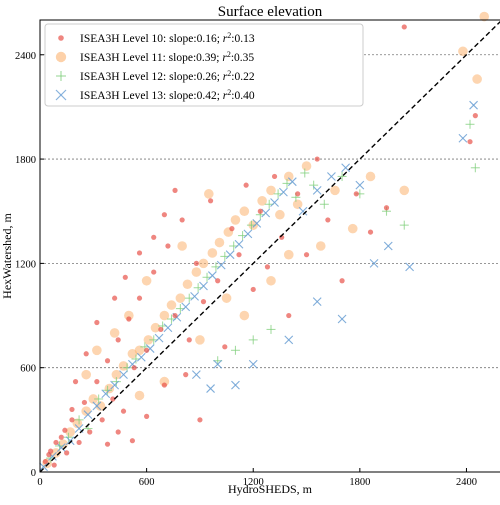 The image size is (500, 505). Describe the element at coordinates (204, 65) in the screenshot. I see `legend-box` at that location.